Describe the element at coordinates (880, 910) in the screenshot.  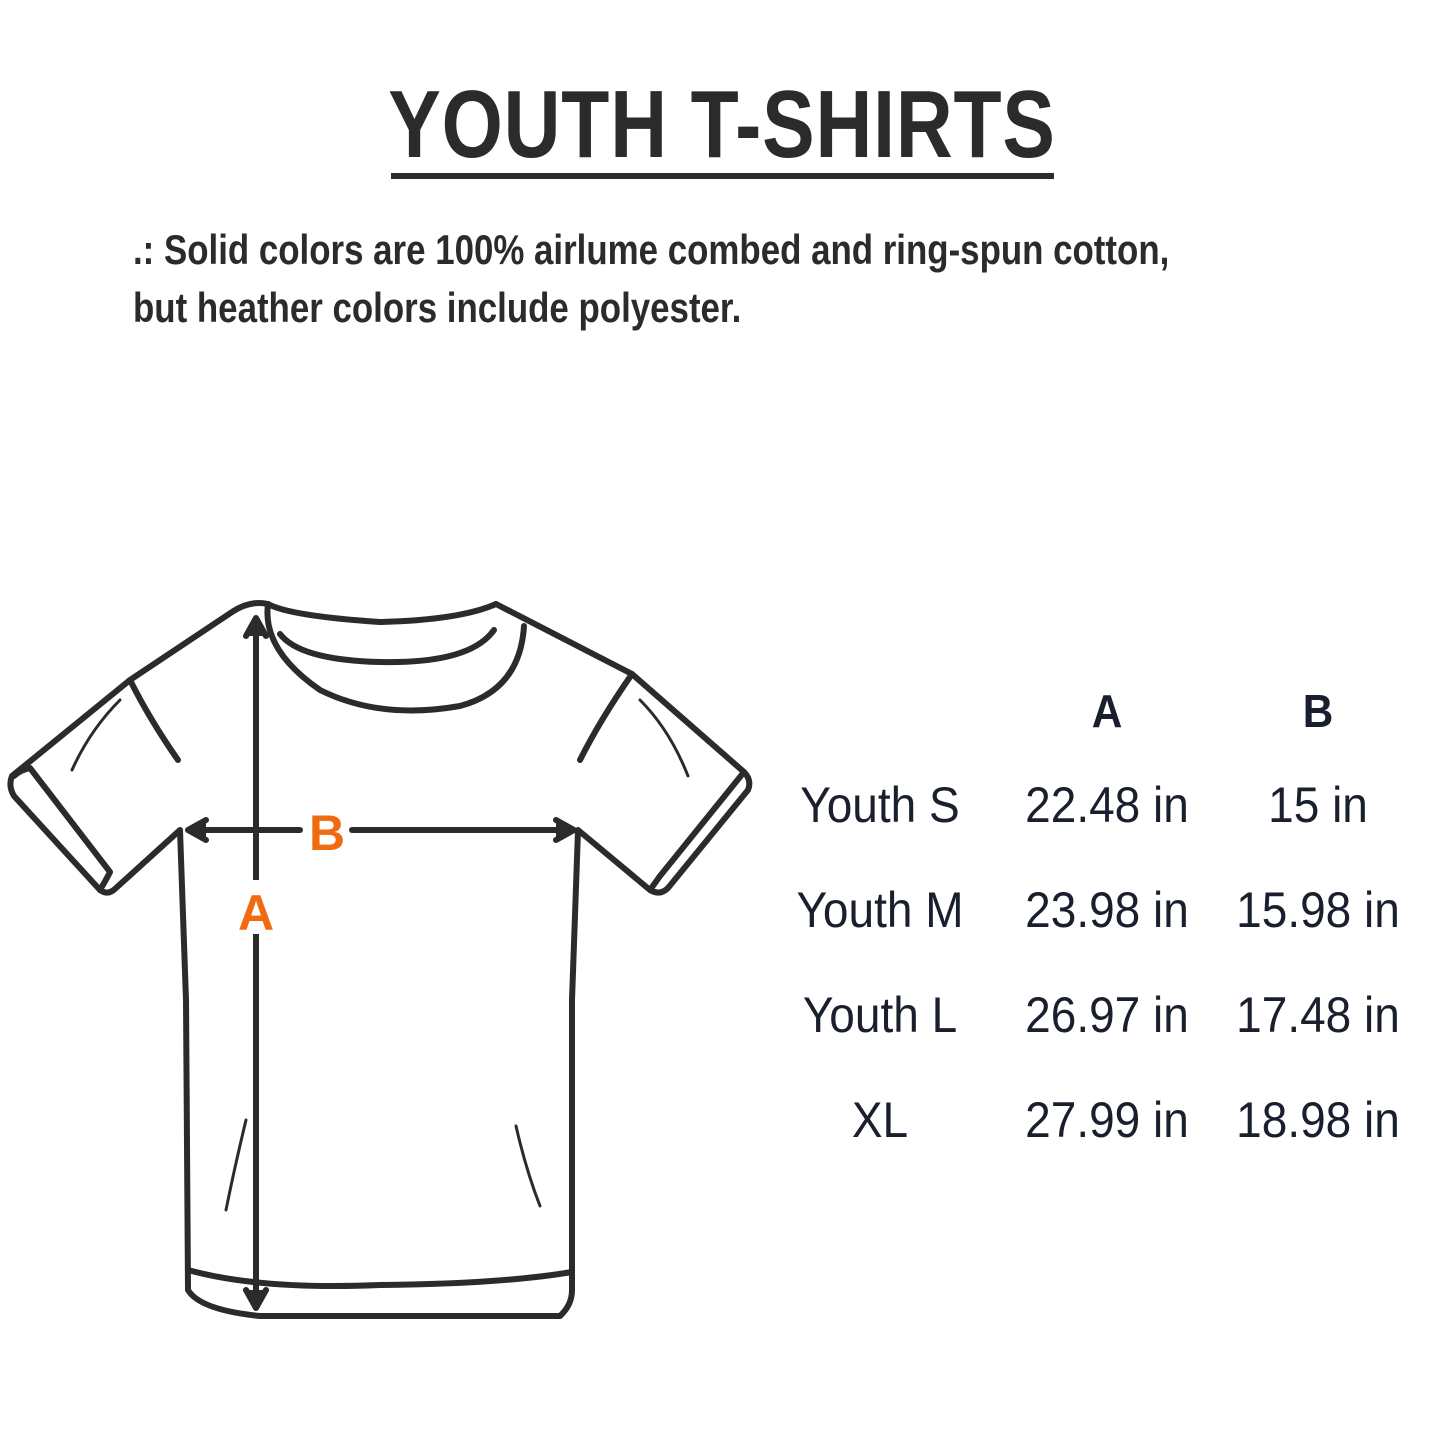
I see `size-label: Youth M` at that location.